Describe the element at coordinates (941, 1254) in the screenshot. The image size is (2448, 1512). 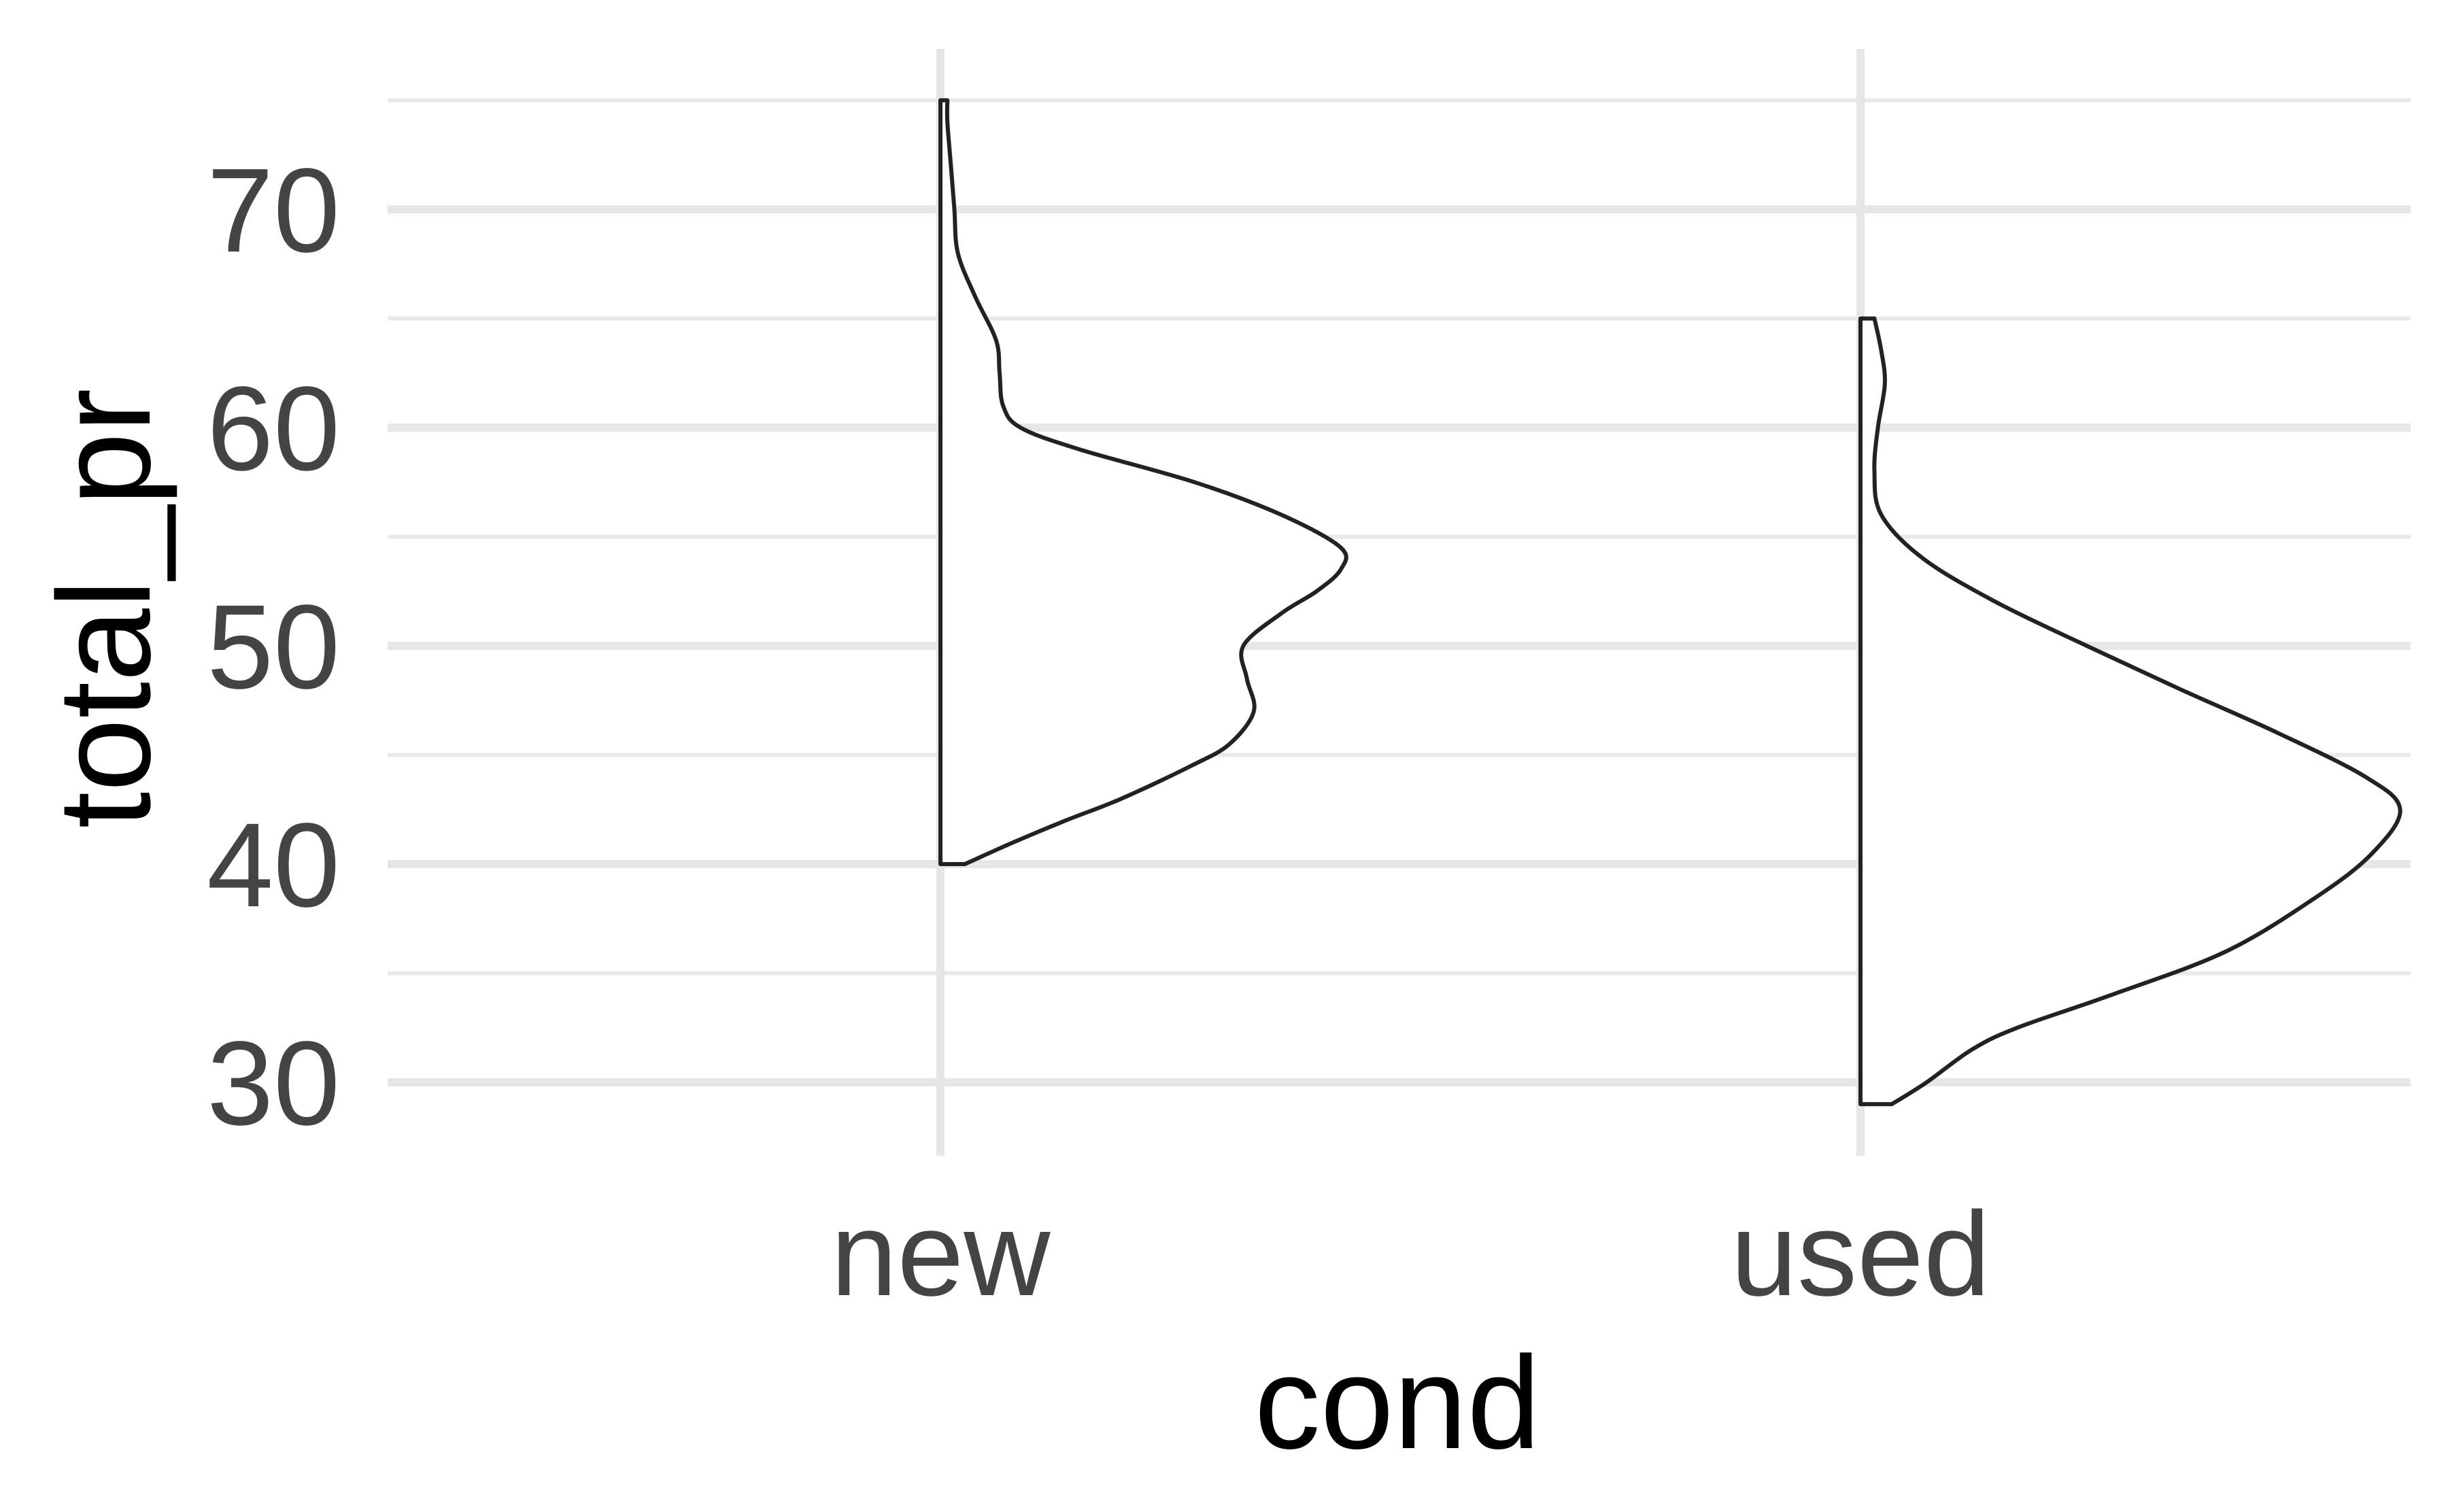
I see `x-tick-label: new` at that location.